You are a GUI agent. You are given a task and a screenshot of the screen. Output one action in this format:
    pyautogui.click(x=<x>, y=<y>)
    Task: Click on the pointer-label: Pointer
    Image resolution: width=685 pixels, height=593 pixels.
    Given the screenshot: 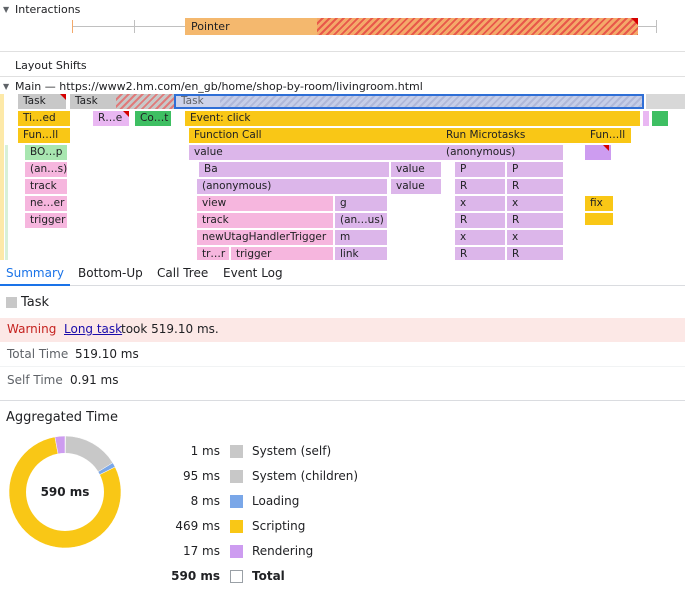 What is the action you would take?
    pyautogui.click(x=210, y=26)
    